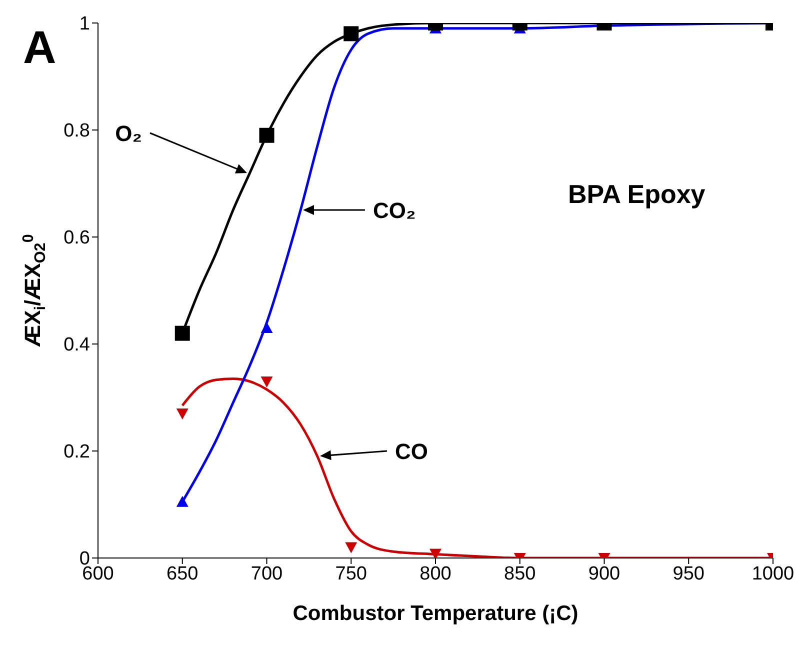  I want to click on annotation: CO, so click(411, 451).